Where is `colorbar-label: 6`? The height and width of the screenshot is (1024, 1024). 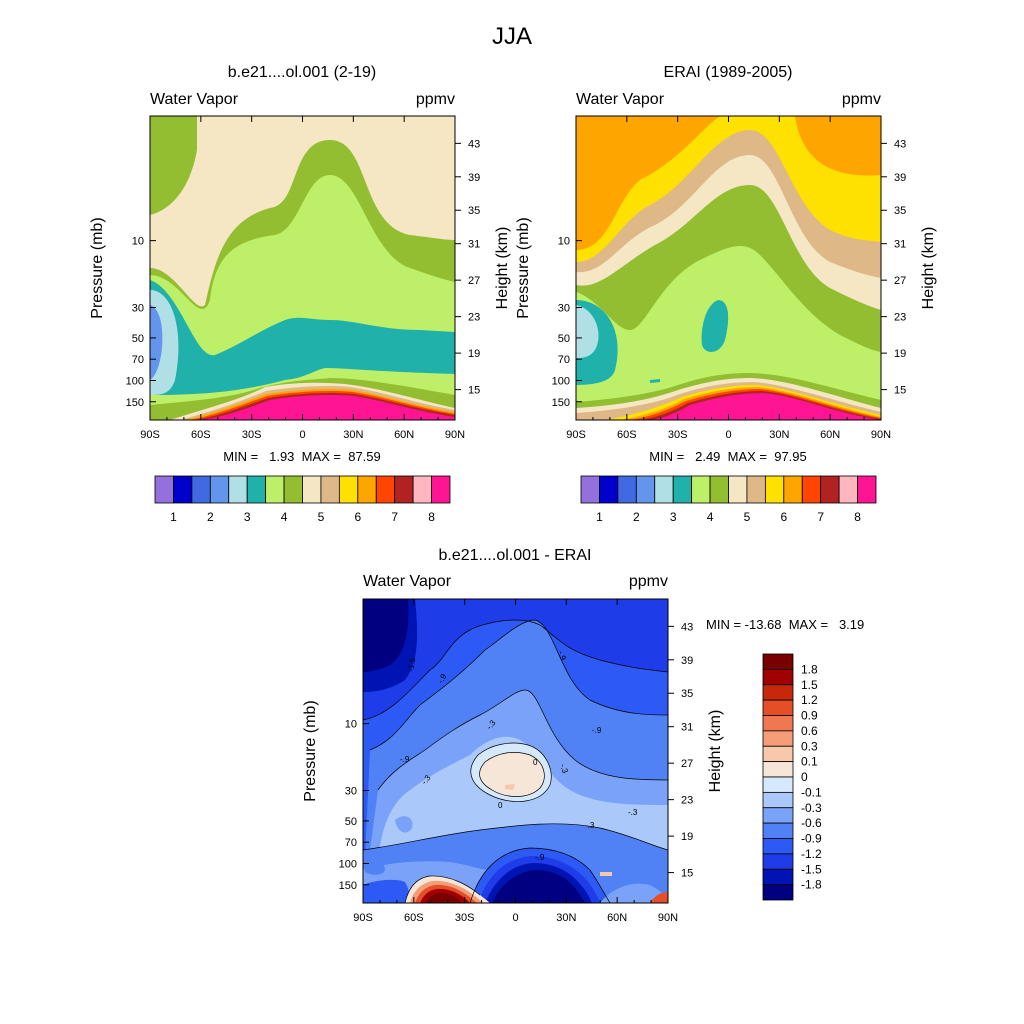 colorbar-label: 6 is located at coordinates (783, 517).